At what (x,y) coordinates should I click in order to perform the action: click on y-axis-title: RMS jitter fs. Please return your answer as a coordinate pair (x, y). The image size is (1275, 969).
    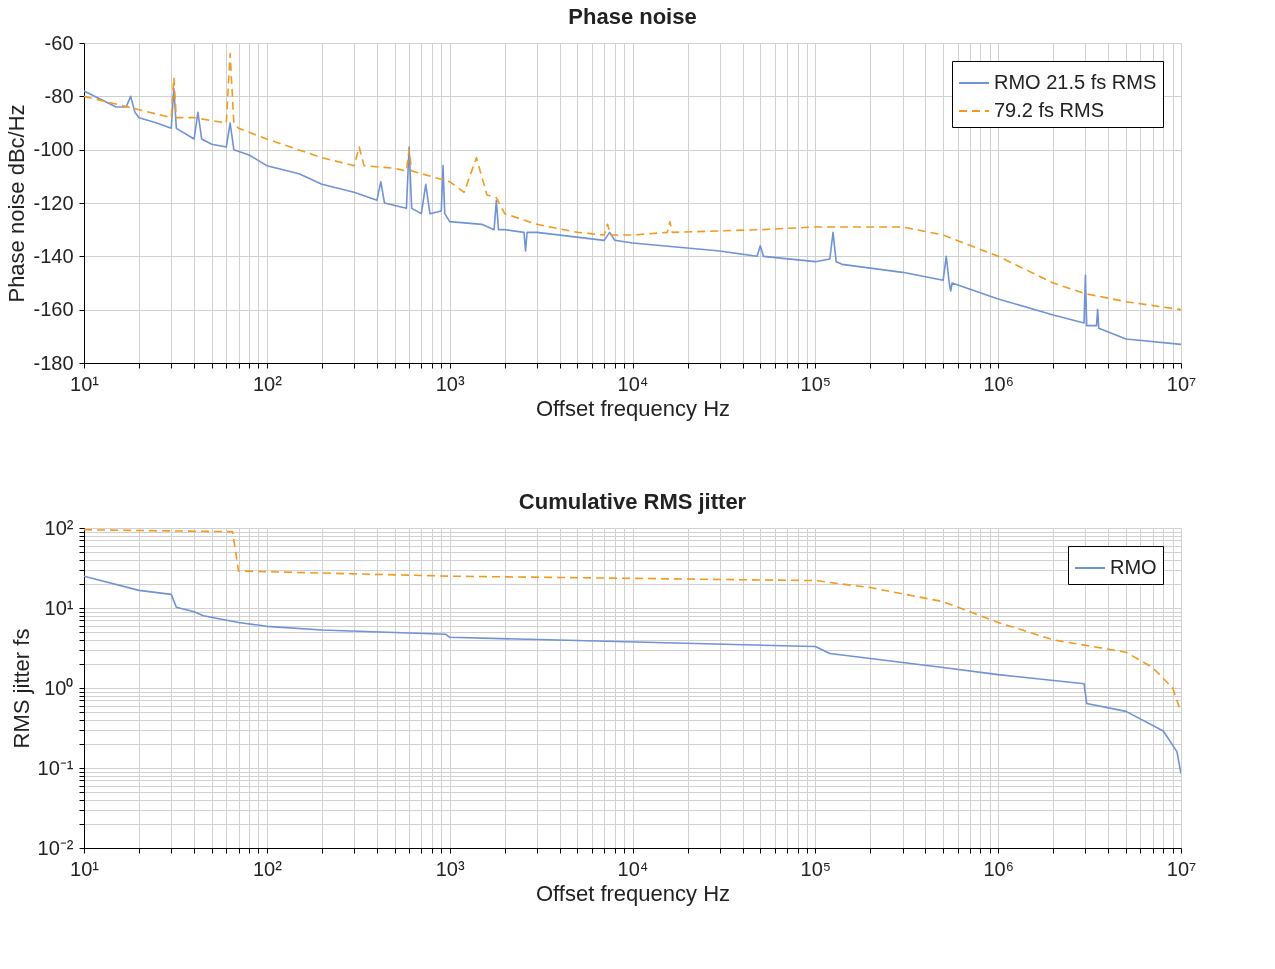
    Looking at the image, I should click on (21, 688).